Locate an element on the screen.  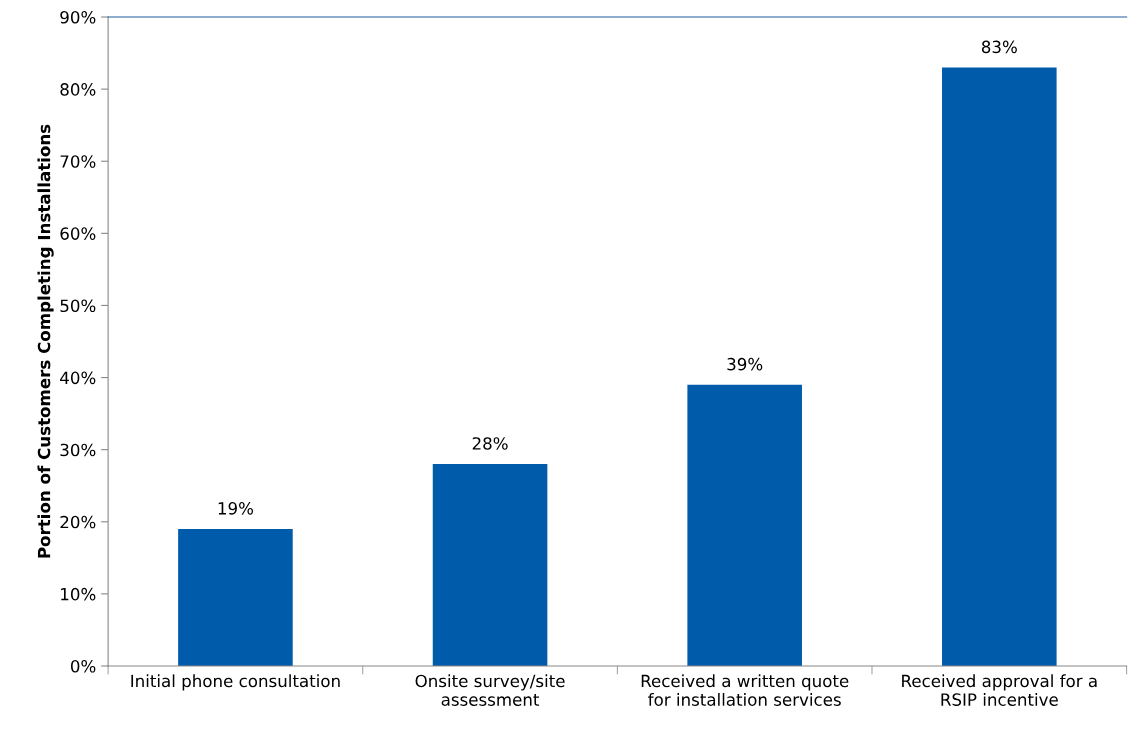
y-tick-label: 90% is located at coordinates (78, 17).